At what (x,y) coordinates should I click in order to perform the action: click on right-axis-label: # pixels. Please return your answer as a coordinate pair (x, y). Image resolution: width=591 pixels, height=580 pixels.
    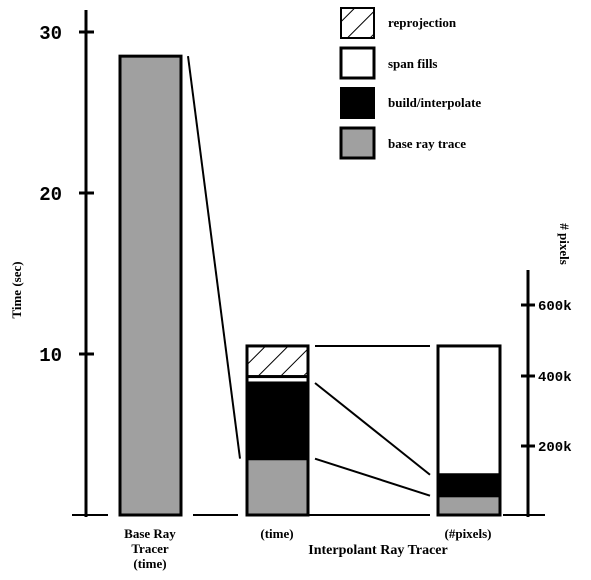
    Looking at the image, I should click on (564, 244).